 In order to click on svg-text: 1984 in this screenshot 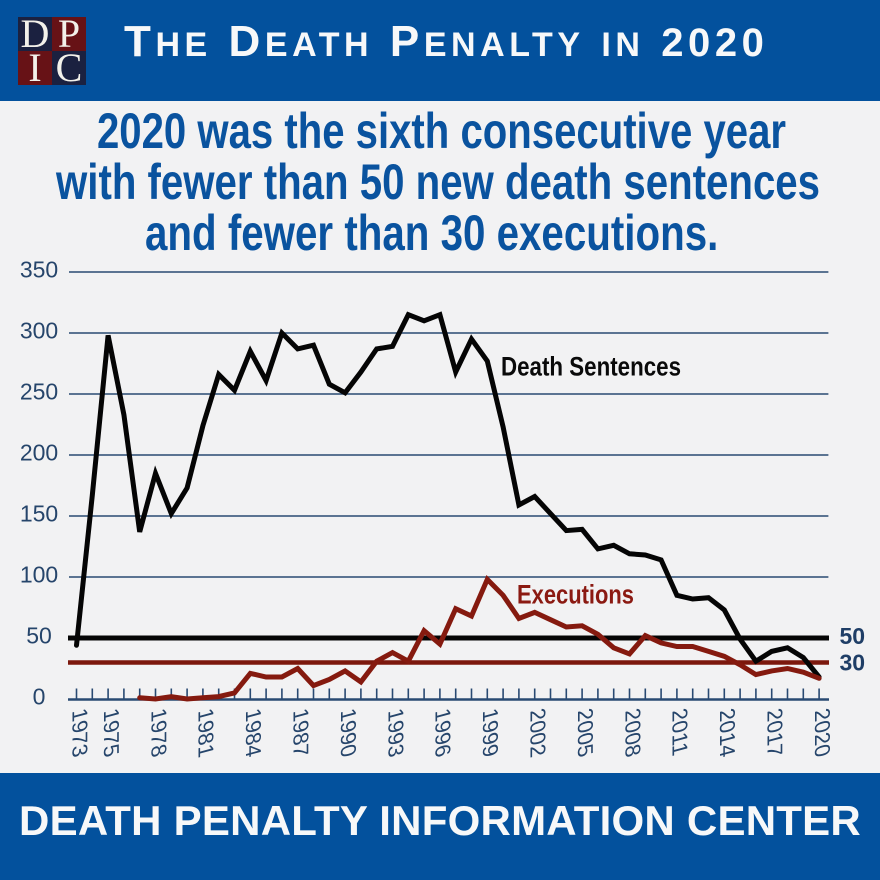, I will do `click(253, 732)`.